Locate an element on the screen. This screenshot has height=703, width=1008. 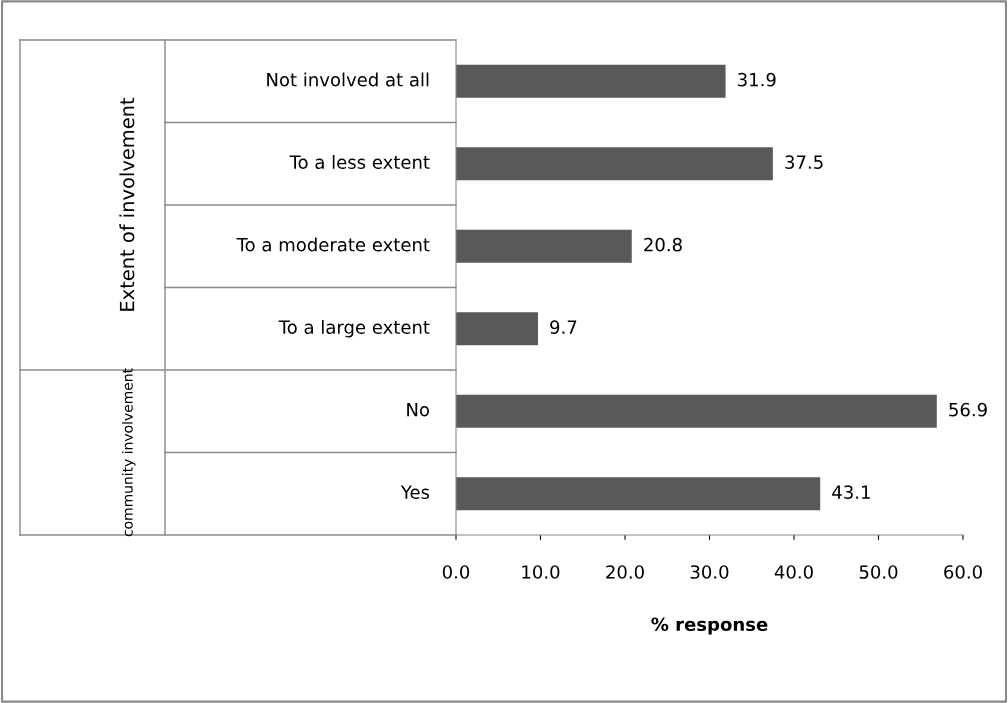
y-tick-label: To a large extent is located at coordinates (354, 329).